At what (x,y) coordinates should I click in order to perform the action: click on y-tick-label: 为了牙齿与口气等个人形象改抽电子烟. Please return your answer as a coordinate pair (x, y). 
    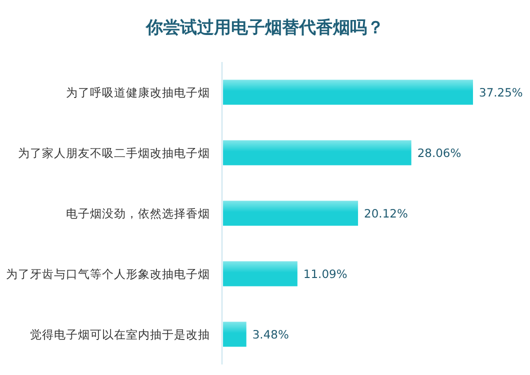
    Looking at the image, I should click on (108, 273).